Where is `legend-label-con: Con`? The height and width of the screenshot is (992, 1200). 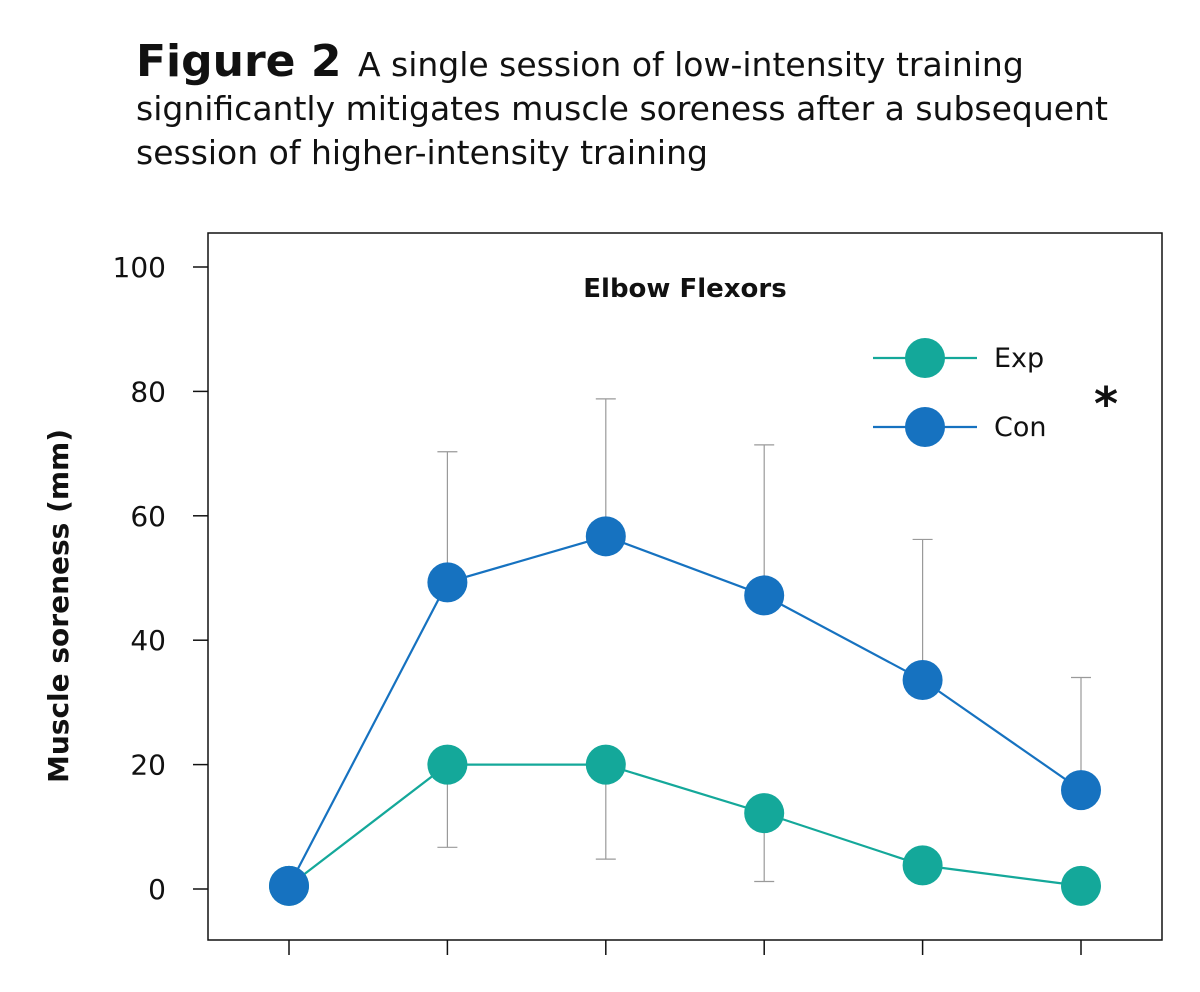
legend-label-con: Con is located at coordinates (1020, 427).